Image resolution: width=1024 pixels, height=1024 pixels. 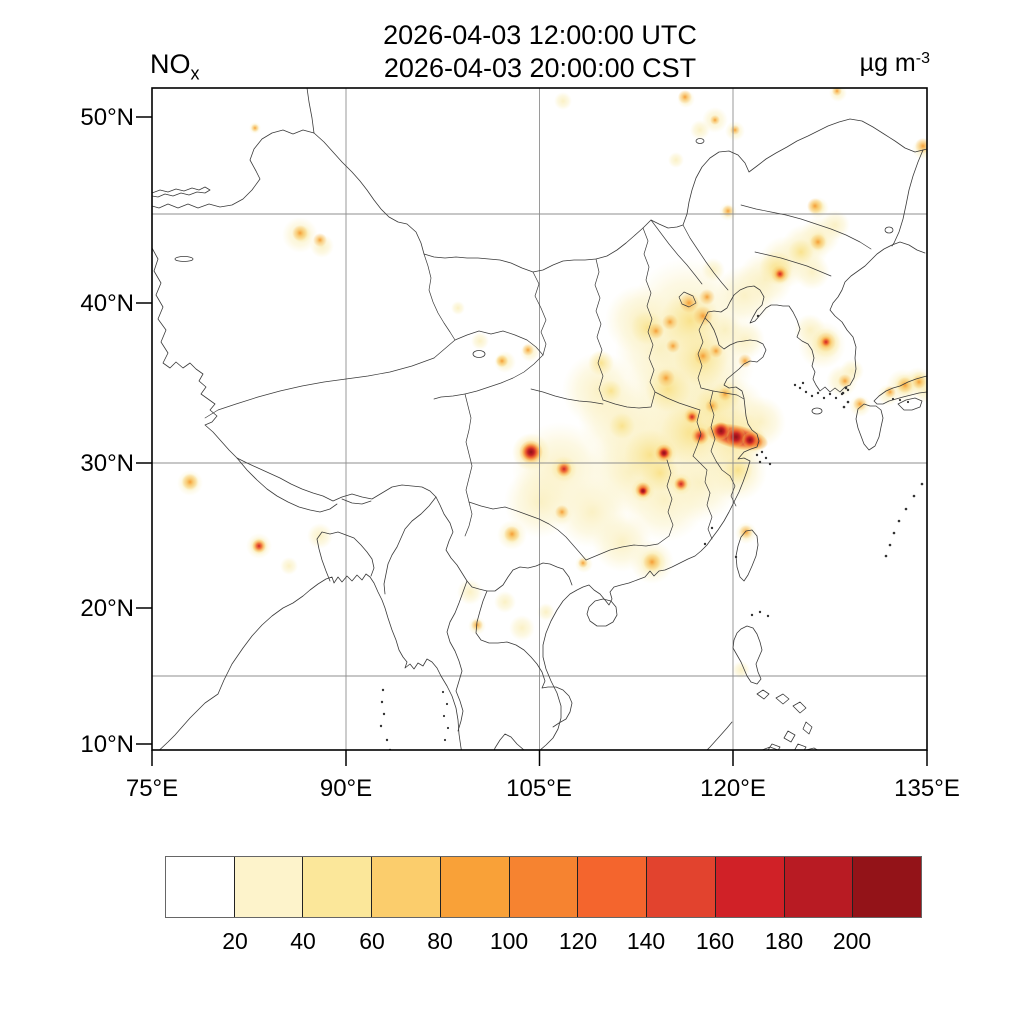 What do you see at coordinates (646, 941) in the screenshot?
I see `colorbar-tick-label: 140` at bounding box center [646, 941].